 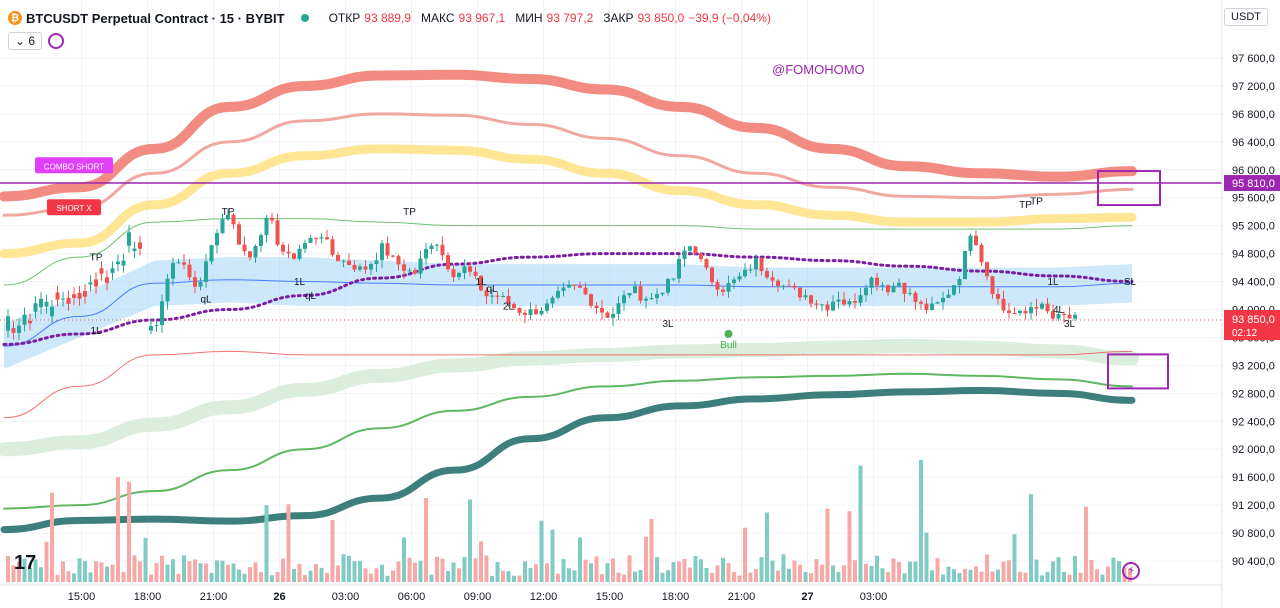 What do you see at coordinates (1131, 571) in the screenshot?
I see `lightning-icon: ⚡` at bounding box center [1131, 571].